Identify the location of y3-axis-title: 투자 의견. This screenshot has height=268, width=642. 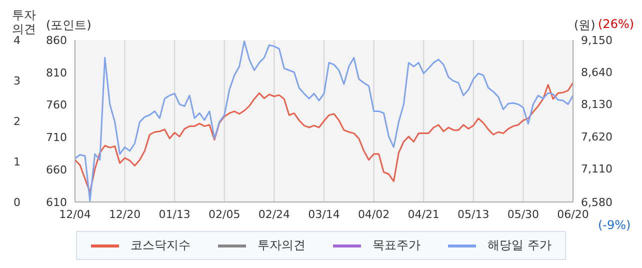
(24, 22).